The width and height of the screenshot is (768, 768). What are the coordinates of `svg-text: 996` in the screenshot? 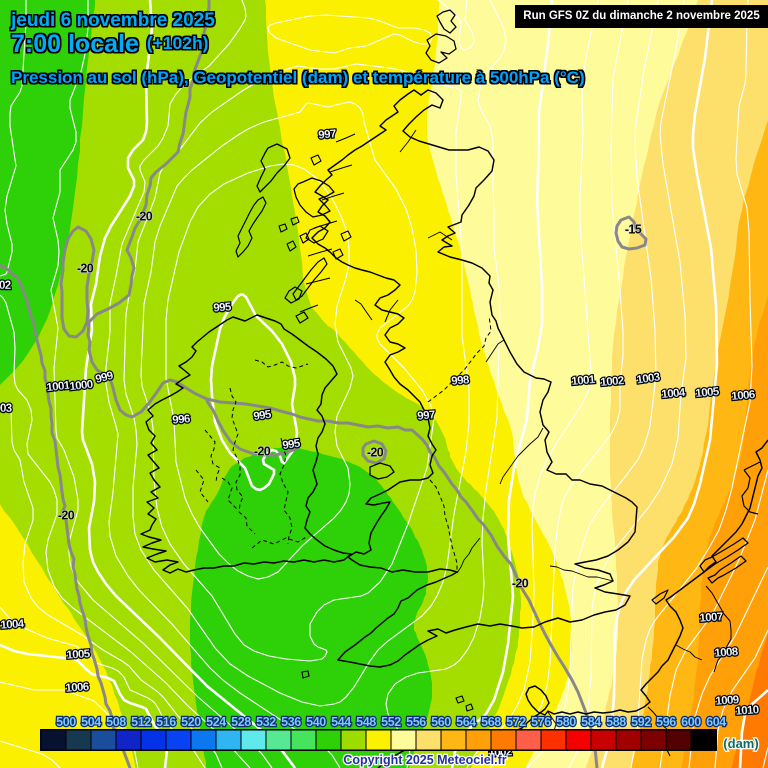 It's located at (181, 419).